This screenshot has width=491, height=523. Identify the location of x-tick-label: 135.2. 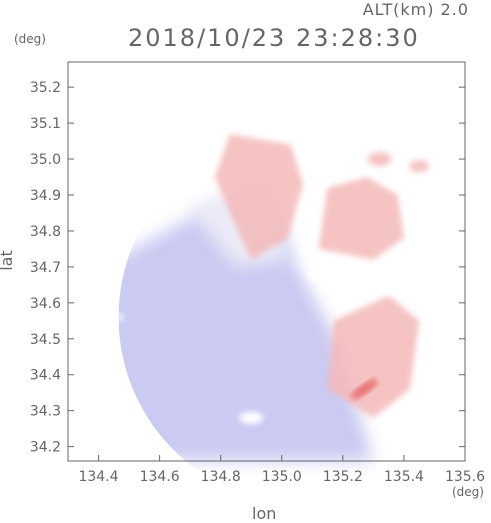
(343, 477).